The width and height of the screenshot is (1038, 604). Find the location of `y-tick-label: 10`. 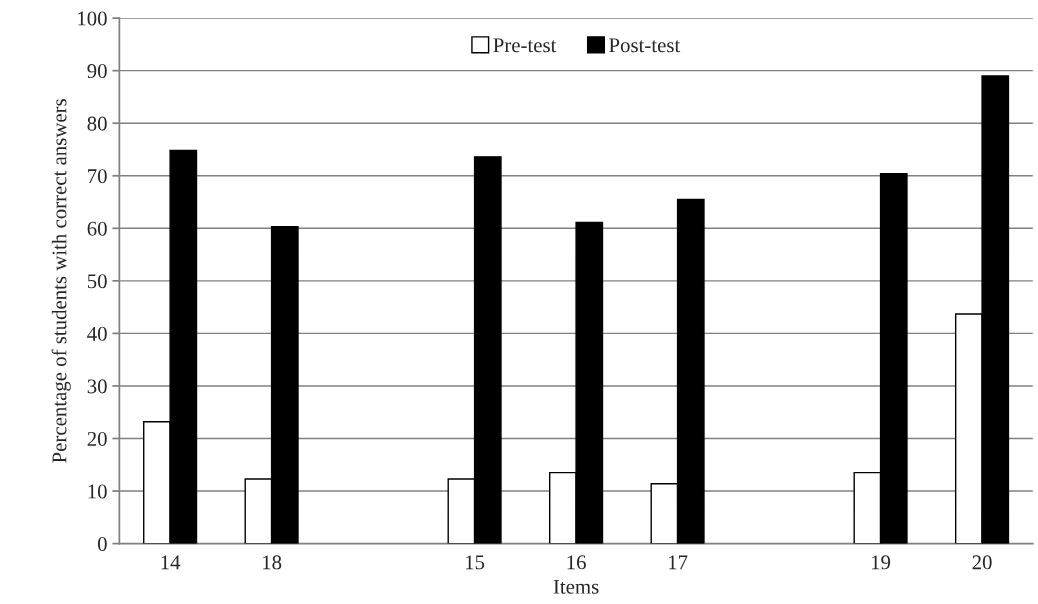

y-tick-label: 10 is located at coordinates (97, 491).